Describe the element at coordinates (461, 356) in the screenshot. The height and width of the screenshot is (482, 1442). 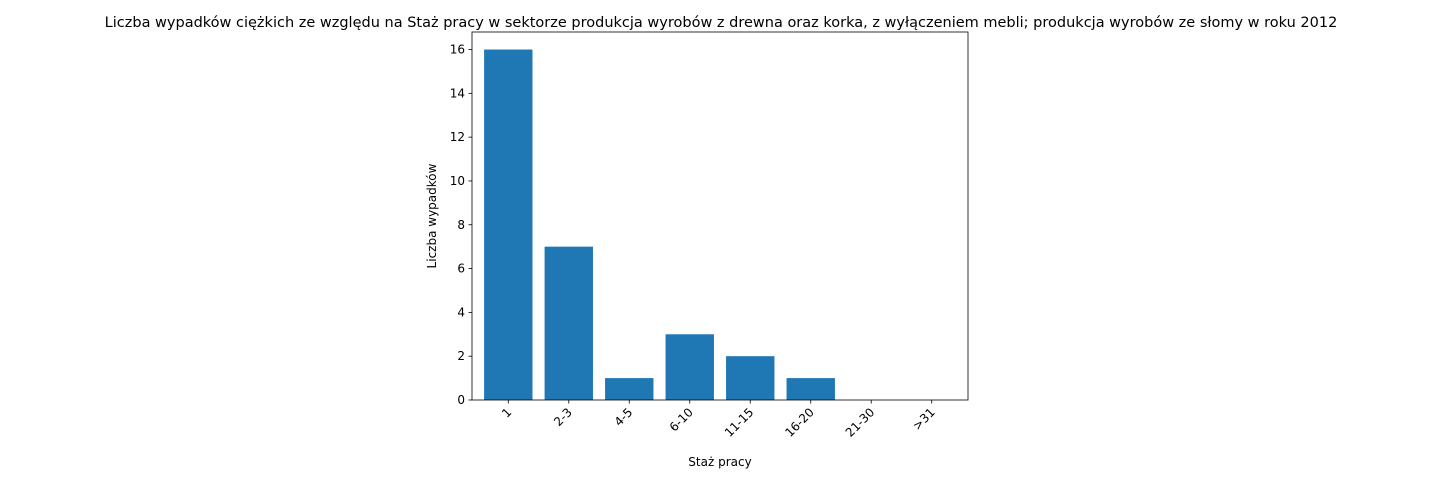
I see `y-tick-label-1: 2` at that location.